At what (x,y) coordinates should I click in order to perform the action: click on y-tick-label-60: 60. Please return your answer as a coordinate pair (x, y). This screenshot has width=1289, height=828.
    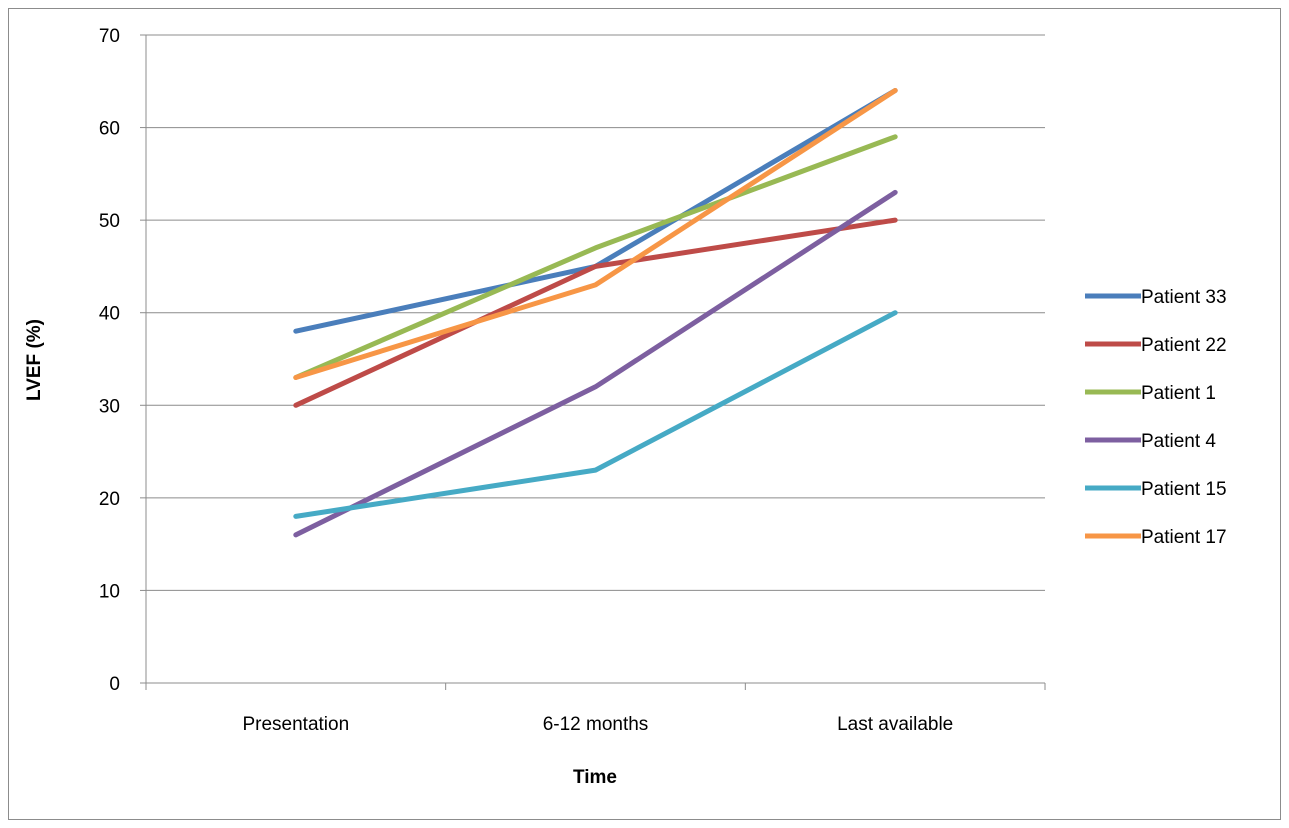
    Looking at the image, I should click on (109, 129).